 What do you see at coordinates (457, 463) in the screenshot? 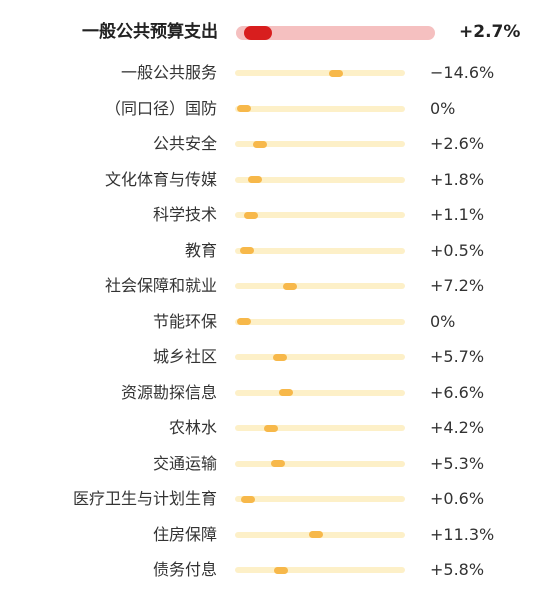
I see `value-label: +5.3%` at bounding box center [457, 463].